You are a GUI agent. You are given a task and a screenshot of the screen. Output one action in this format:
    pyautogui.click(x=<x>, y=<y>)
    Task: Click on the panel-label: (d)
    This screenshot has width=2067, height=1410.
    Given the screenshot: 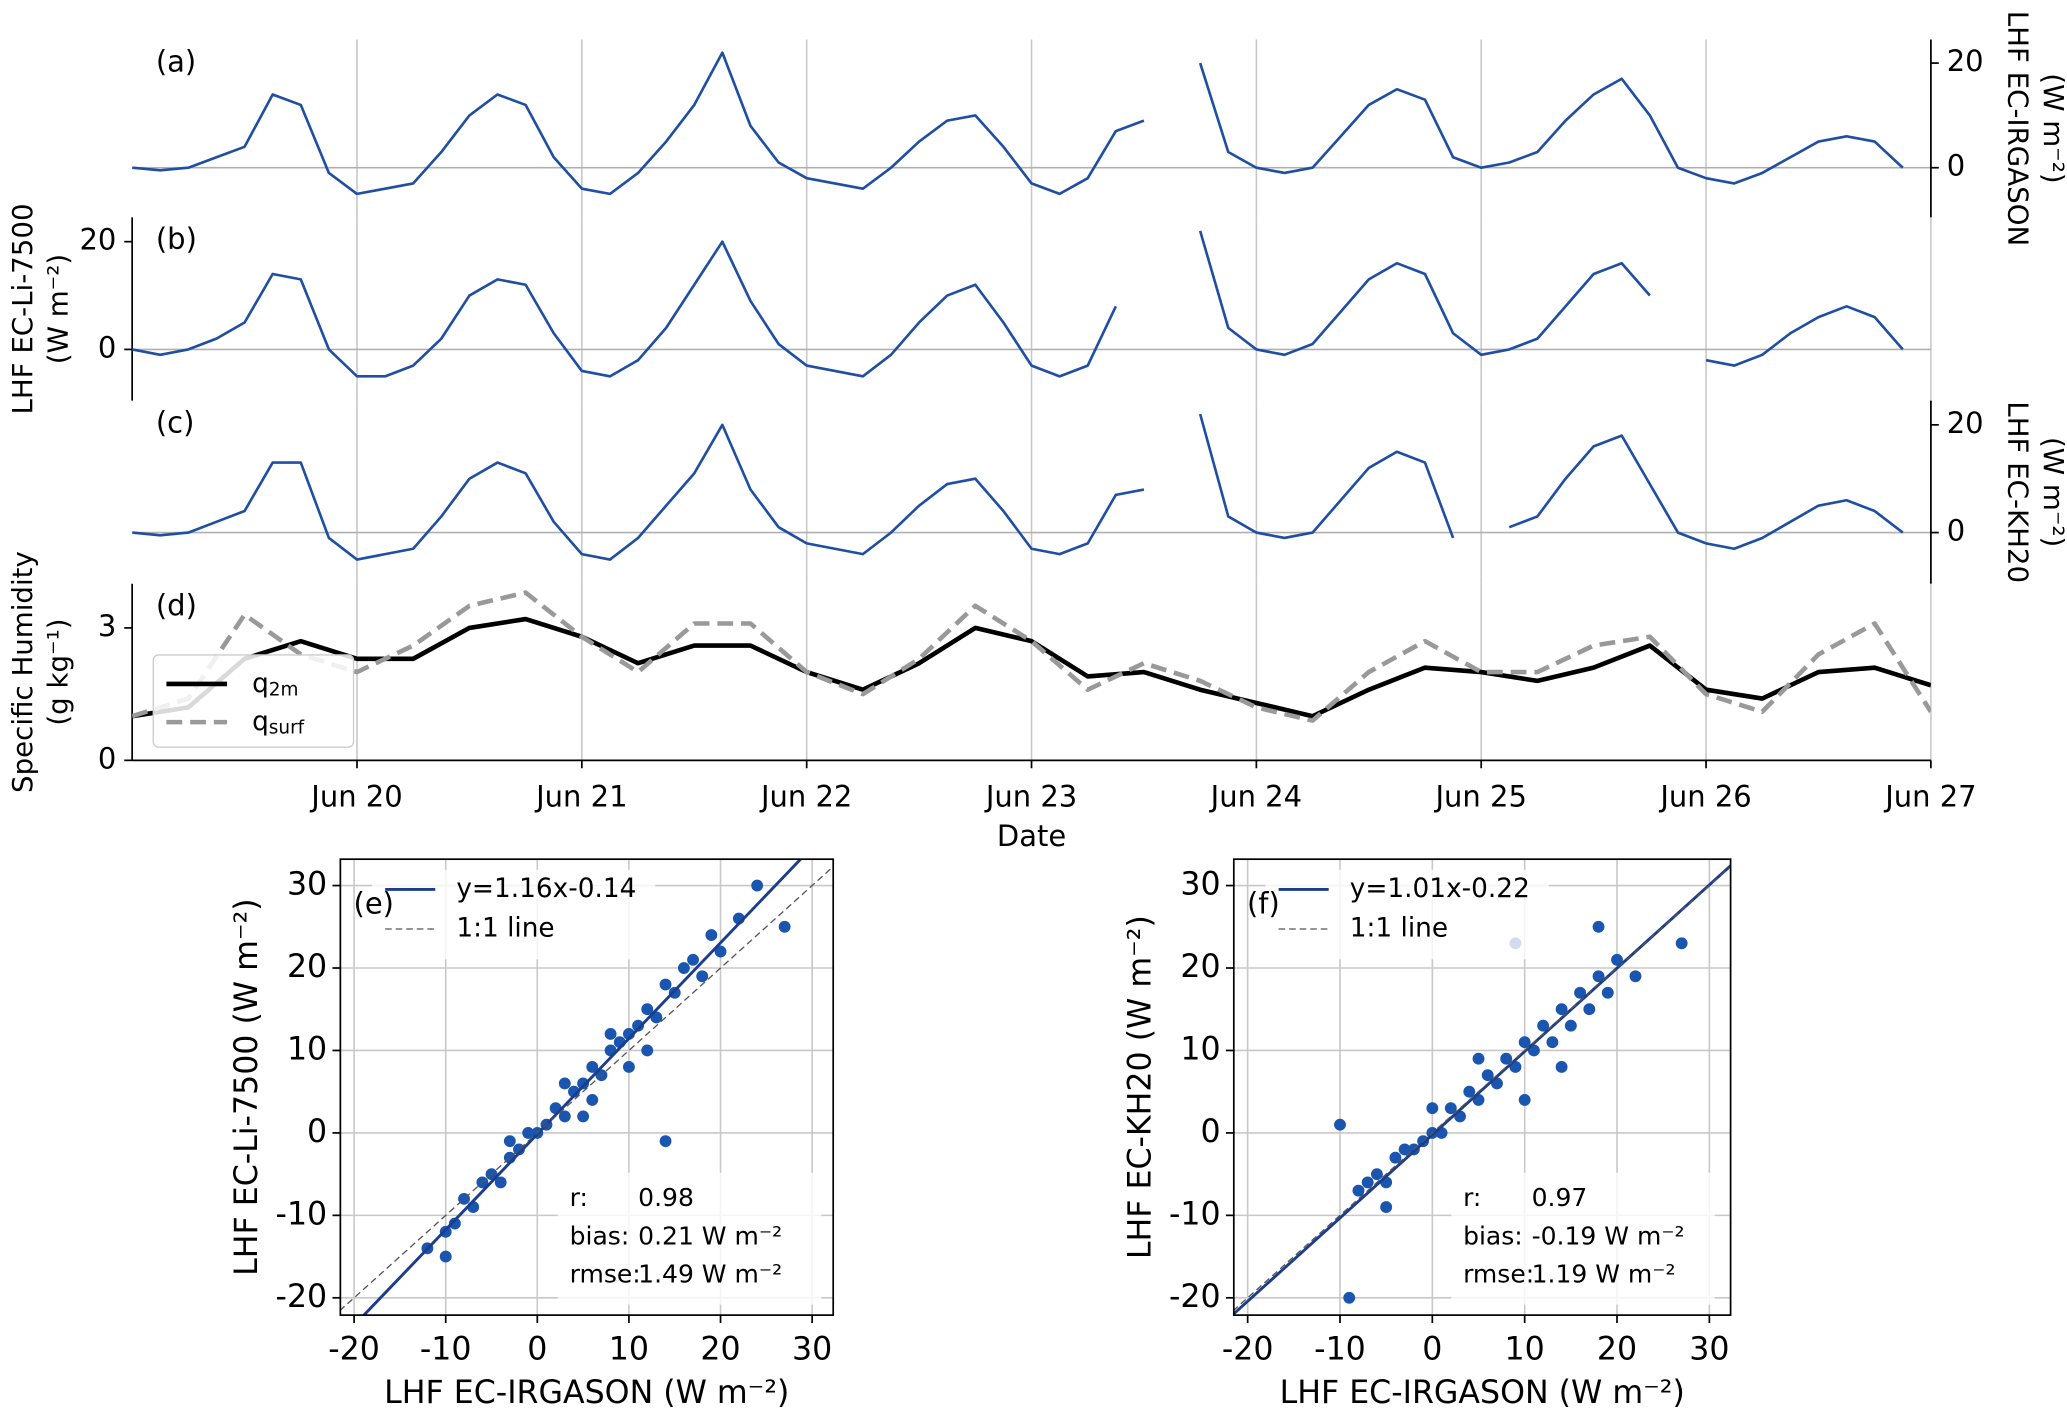 What is the action you would take?
    pyautogui.click(x=176, y=605)
    